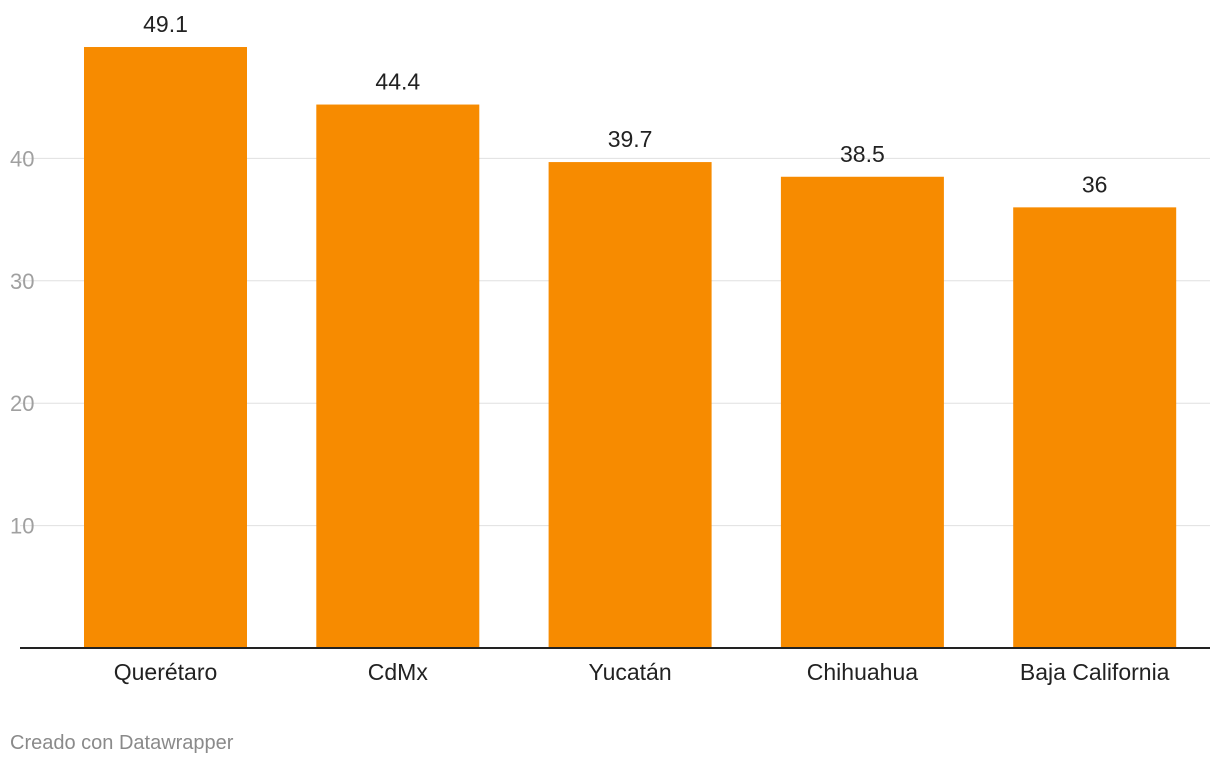  Describe the element at coordinates (1095, 184) in the screenshot. I see `value-label: 36` at that location.